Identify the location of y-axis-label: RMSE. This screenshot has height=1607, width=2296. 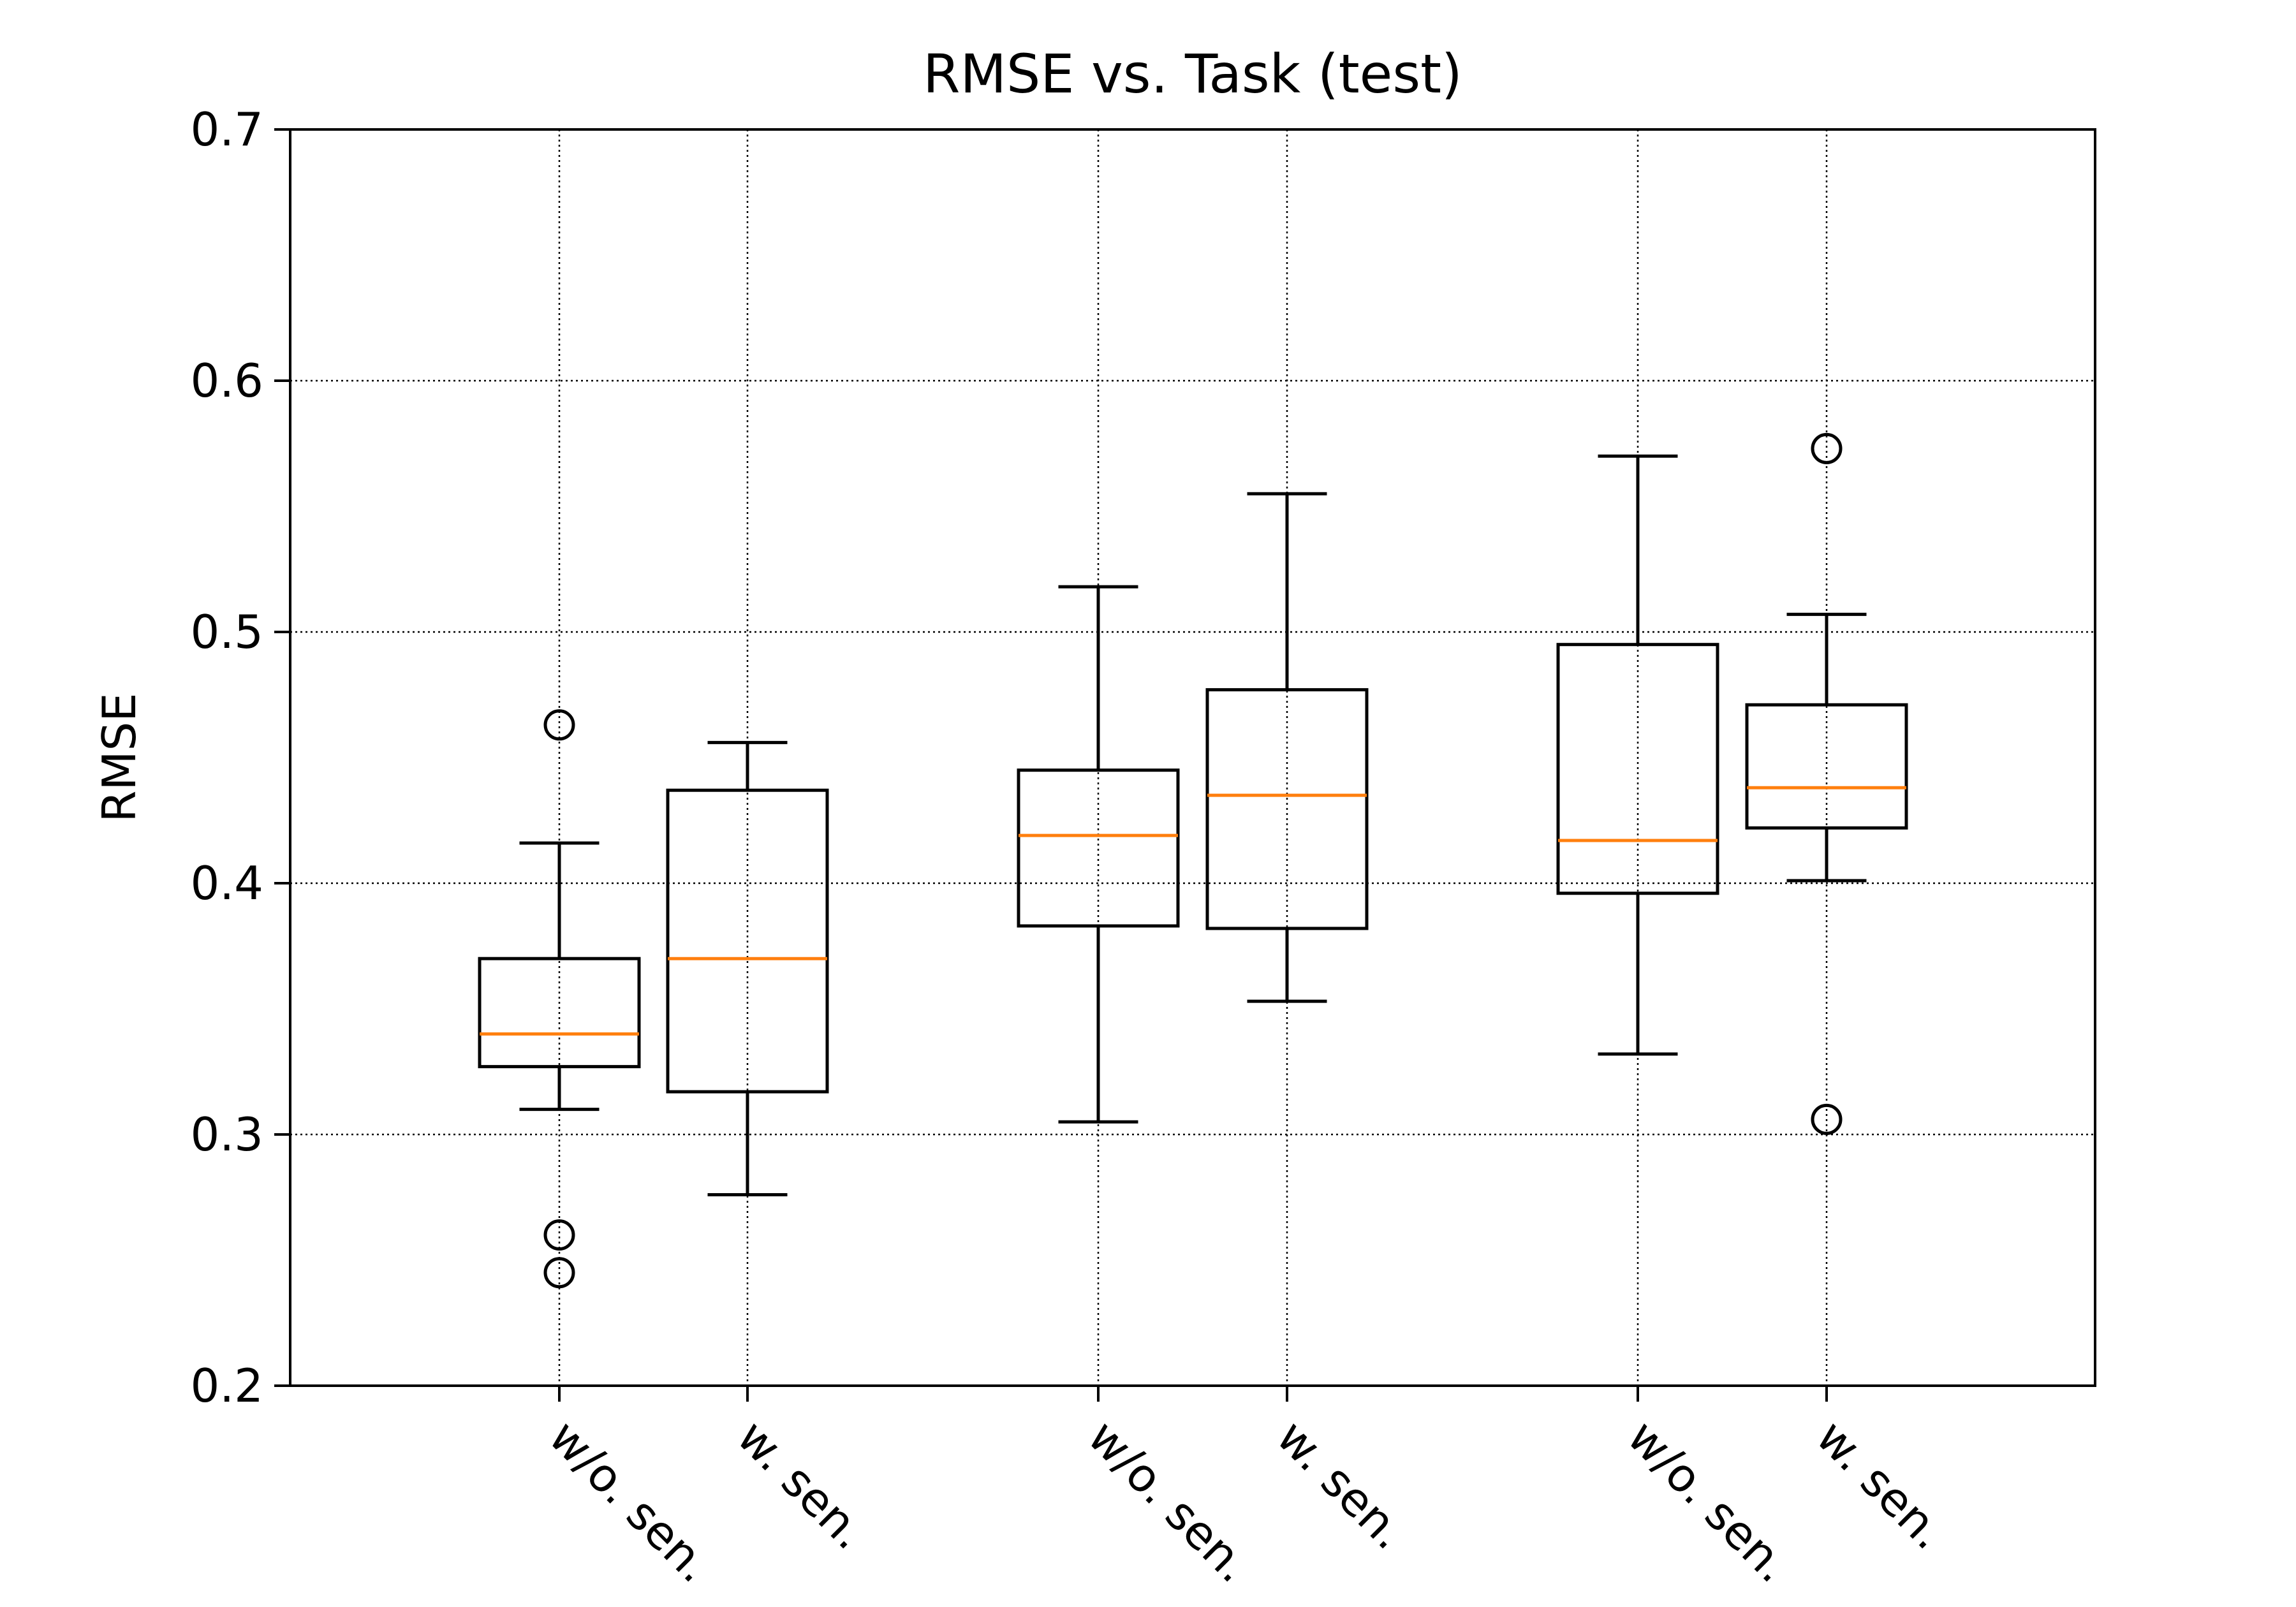
(119, 757).